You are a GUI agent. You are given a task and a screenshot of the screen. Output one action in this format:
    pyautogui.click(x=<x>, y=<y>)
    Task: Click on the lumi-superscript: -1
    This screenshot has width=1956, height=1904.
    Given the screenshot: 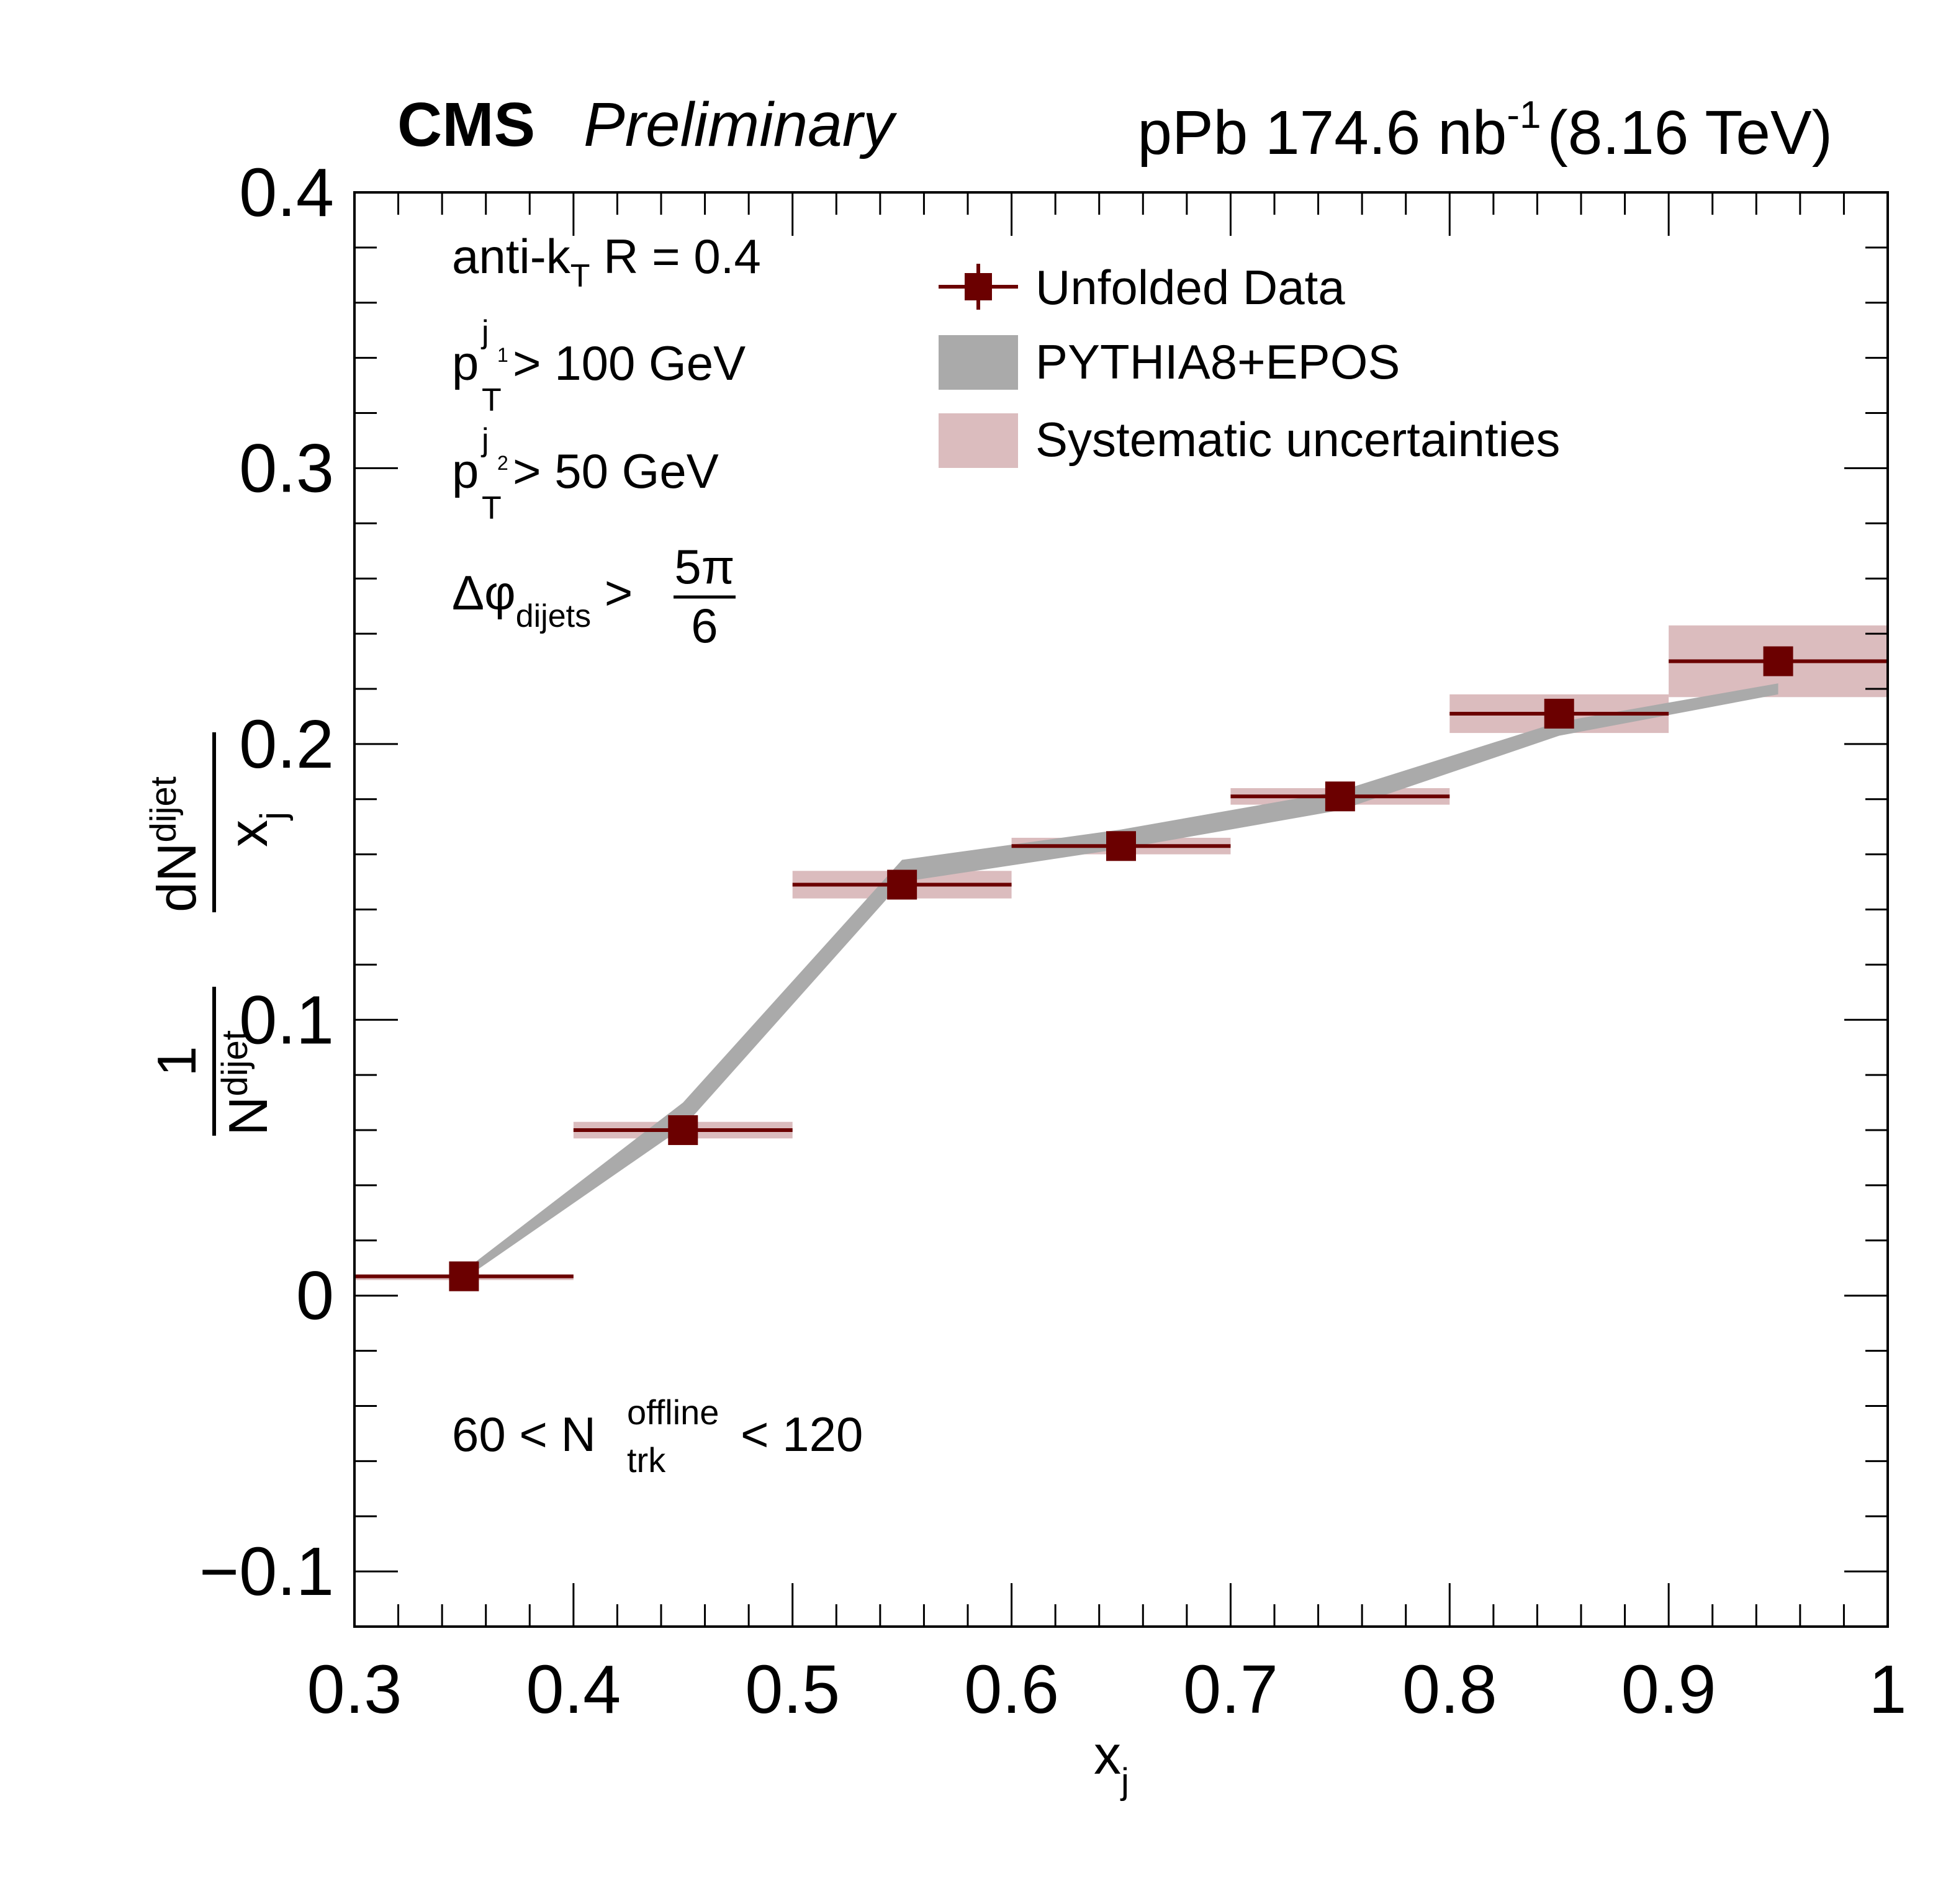 What is the action you would take?
    pyautogui.click(x=1524, y=116)
    